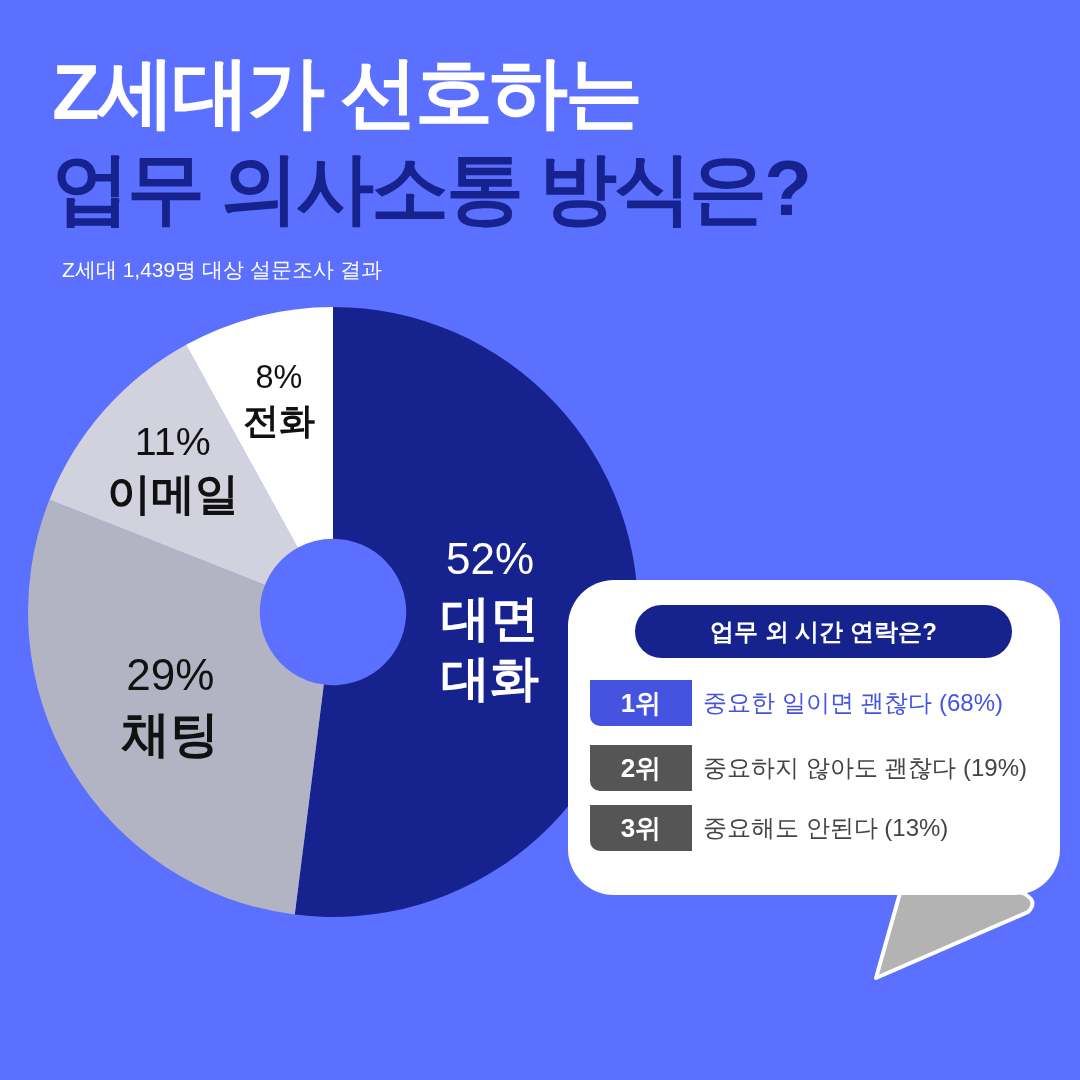 This screenshot has width=1080, height=1080. Describe the element at coordinates (641, 768) in the screenshot. I see `rank-badge: 2위` at that location.